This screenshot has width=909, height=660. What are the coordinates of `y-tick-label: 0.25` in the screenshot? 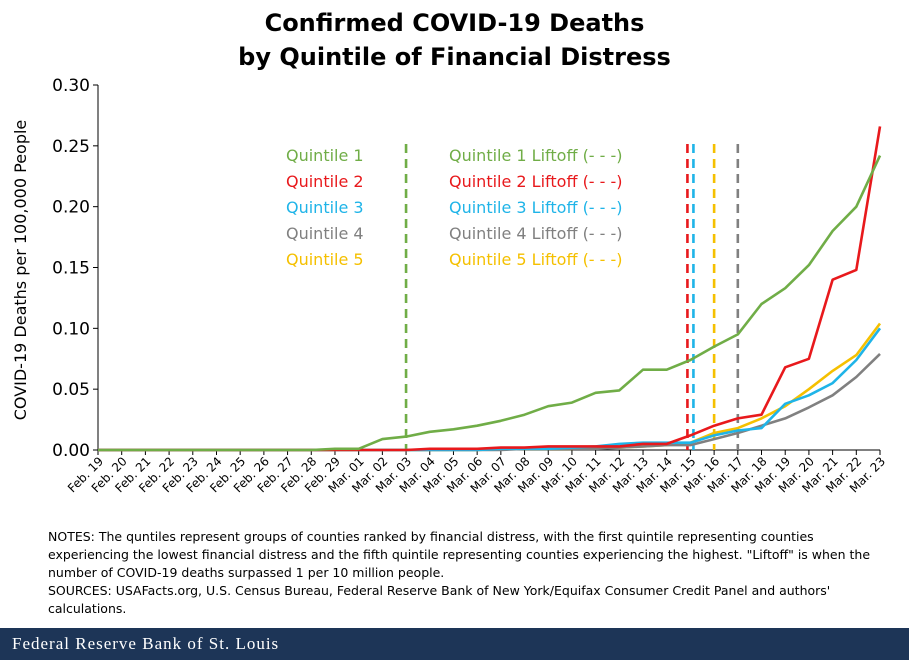 It's located at (71, 147).